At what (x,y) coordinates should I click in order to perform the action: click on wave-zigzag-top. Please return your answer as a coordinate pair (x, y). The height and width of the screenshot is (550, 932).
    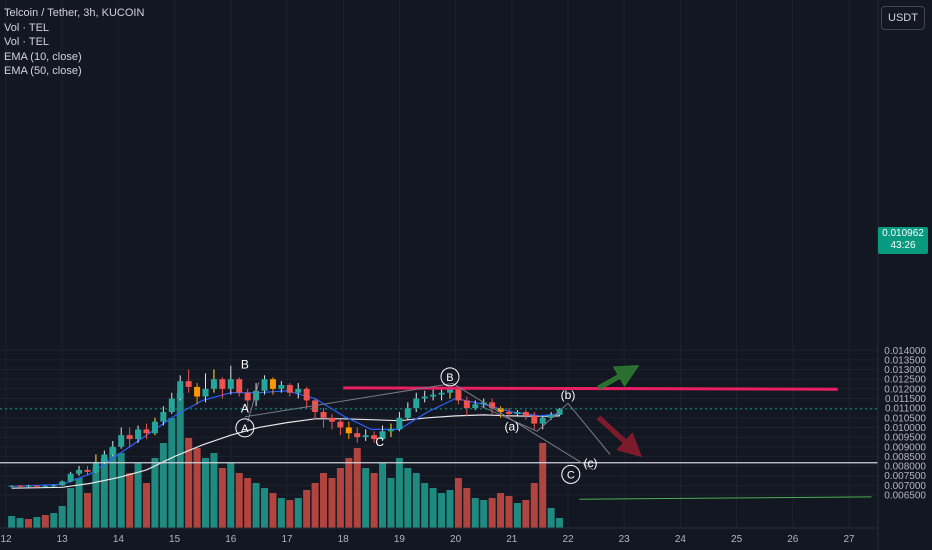
    Looking at the image, I should click on (253, 402).